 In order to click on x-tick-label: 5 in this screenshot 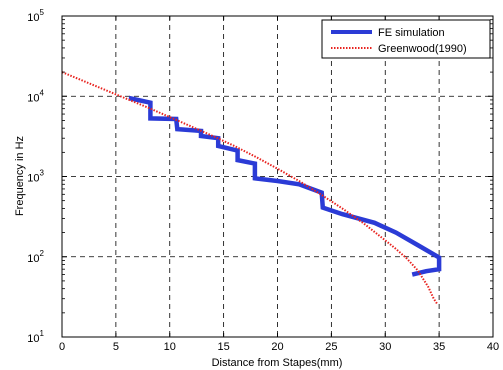, I will do `click(116, 347)`.